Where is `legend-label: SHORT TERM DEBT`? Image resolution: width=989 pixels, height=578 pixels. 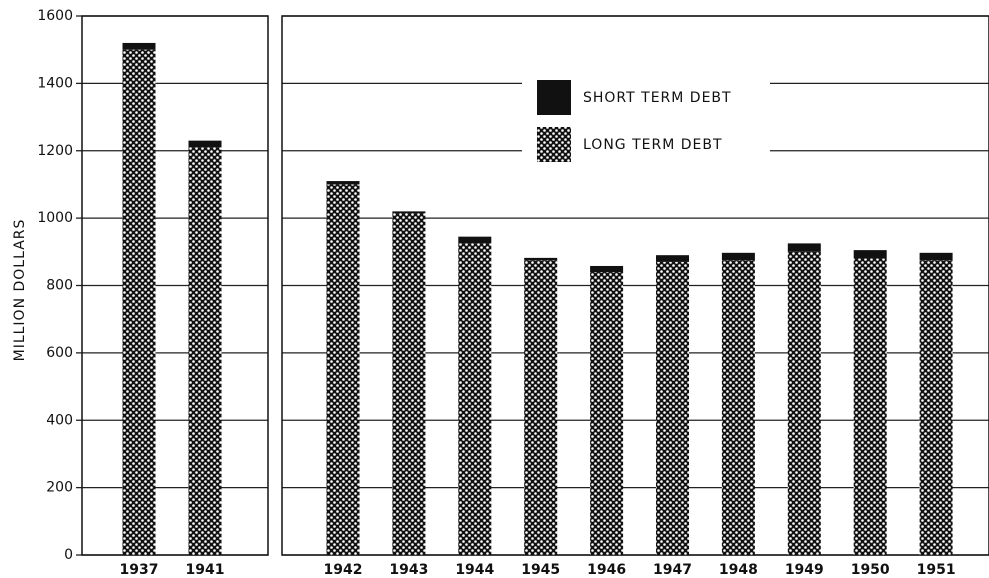
legend-label: SHORT TERM DEBT is located at coordinates (657, 98).